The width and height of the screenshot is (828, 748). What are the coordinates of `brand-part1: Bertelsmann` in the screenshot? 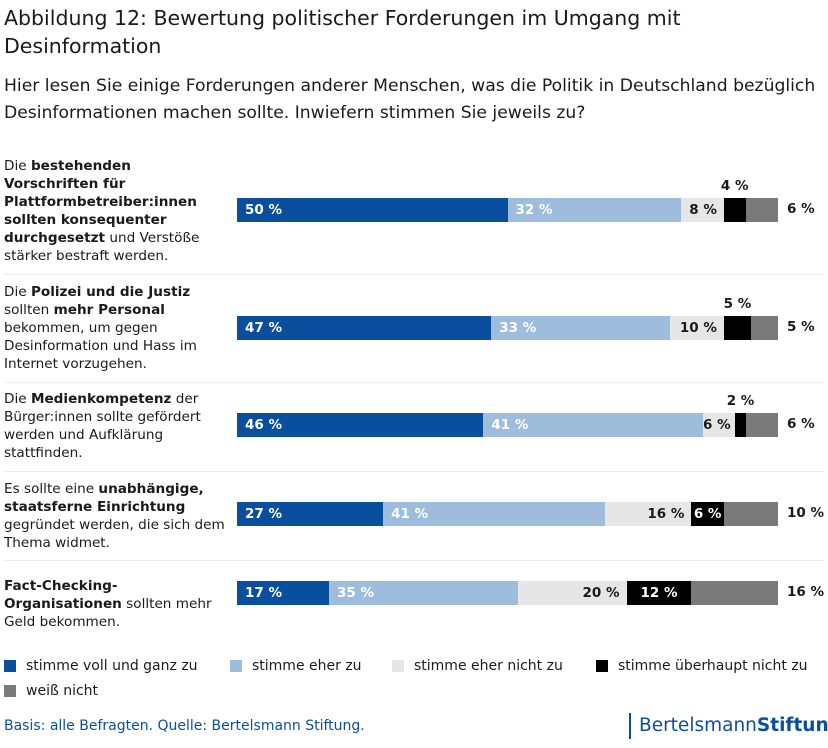 It's located at (698, 725).